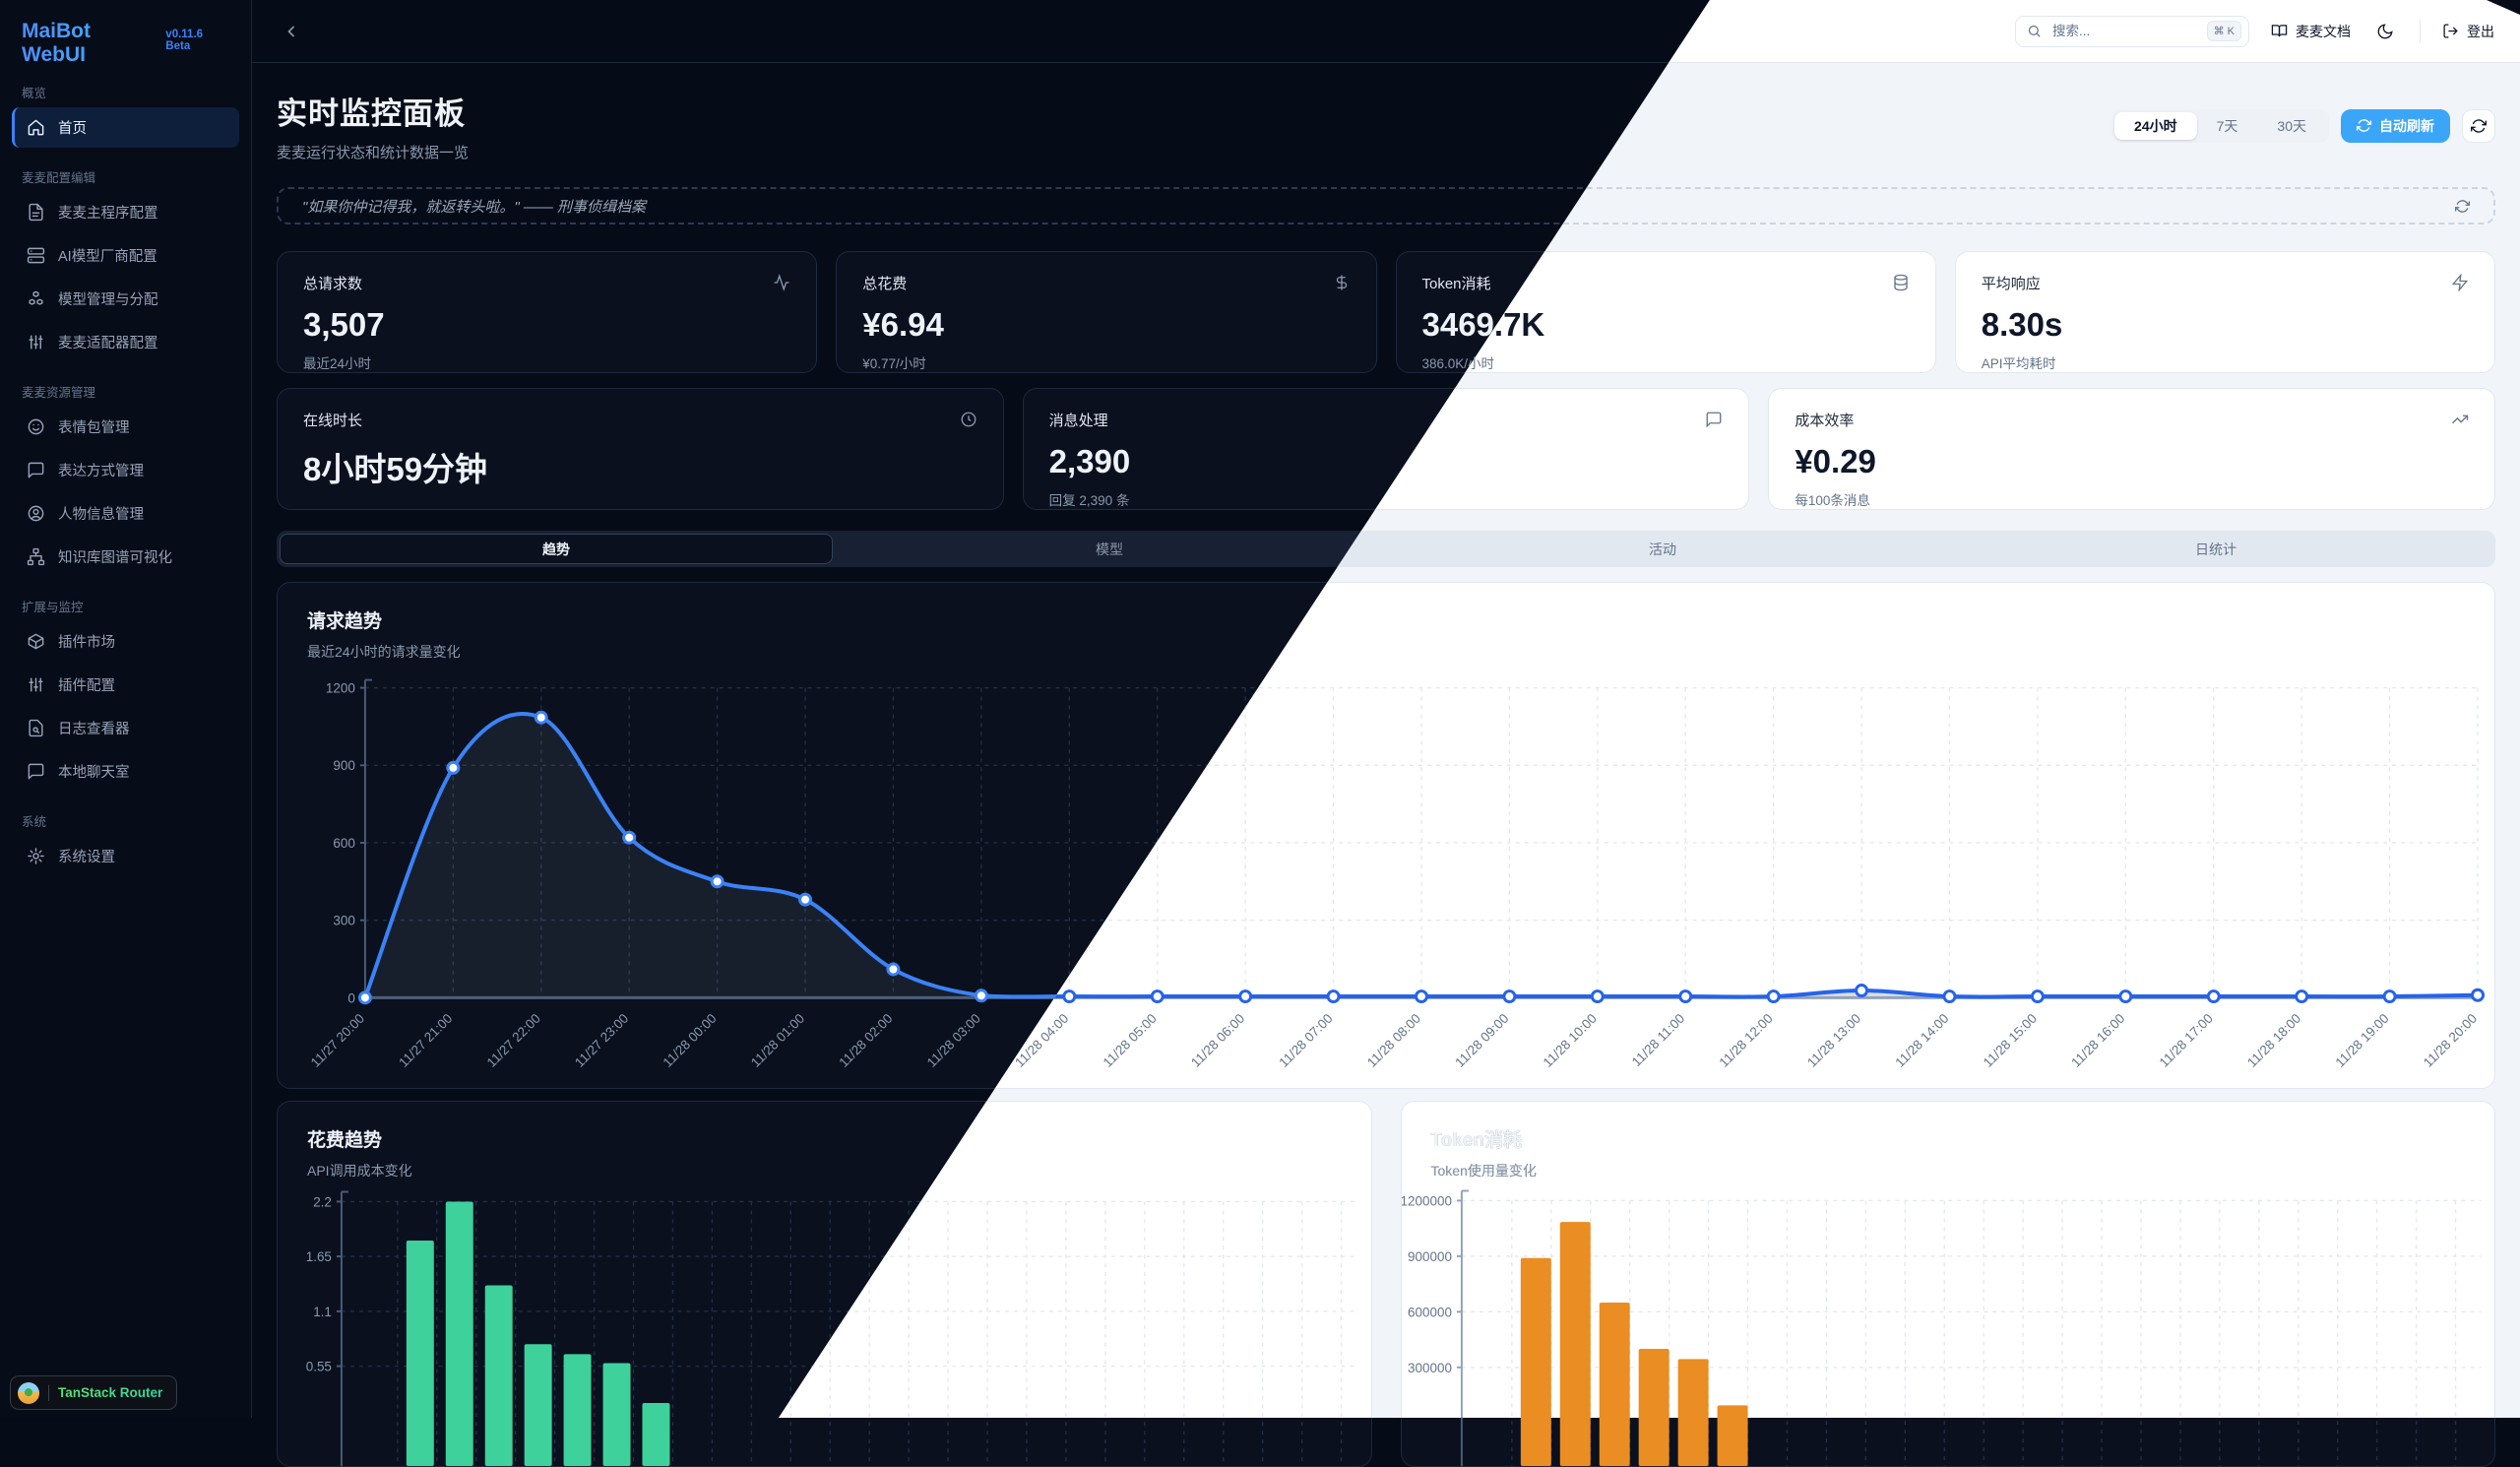 This screenshot has height=1467, width=2520. What do you see at coordinates (1921, 1040) in the screenshot?
I see `svg-text: 11/28 14:00` at bounding box center [1921, 1040].